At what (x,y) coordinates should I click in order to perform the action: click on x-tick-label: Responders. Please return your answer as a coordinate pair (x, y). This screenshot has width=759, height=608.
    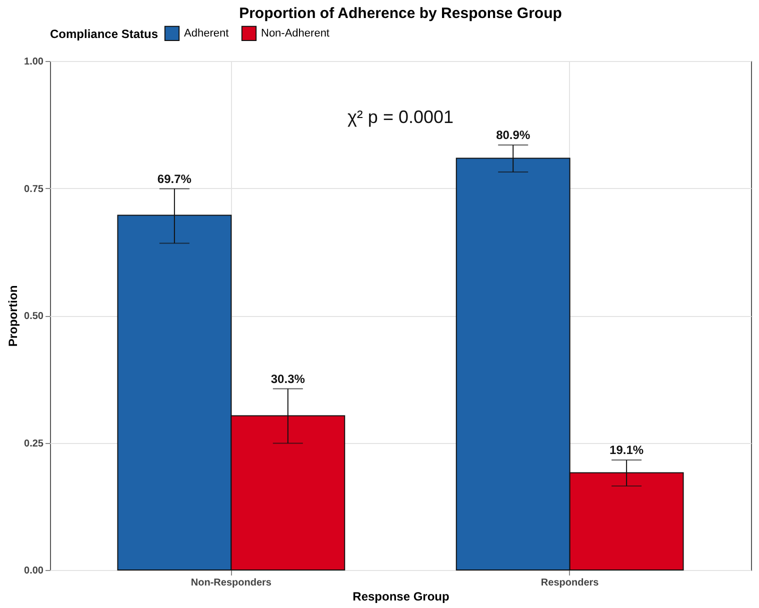
    Looking at the image, I should click on (570, 583).